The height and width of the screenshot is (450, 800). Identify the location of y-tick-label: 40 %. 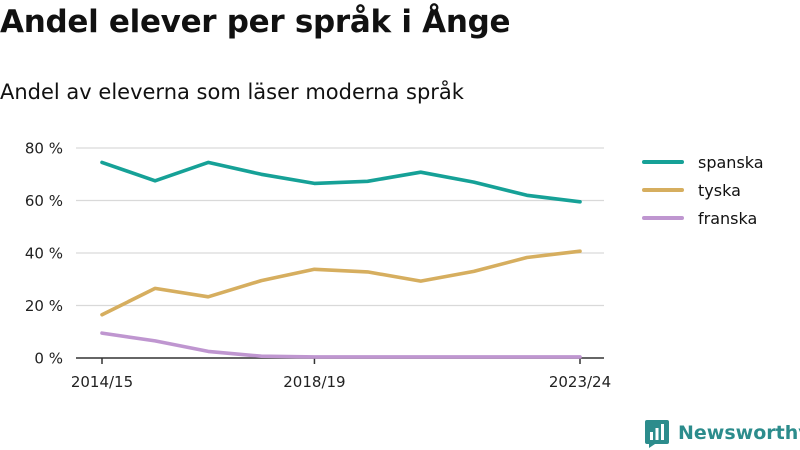
(44, 254).